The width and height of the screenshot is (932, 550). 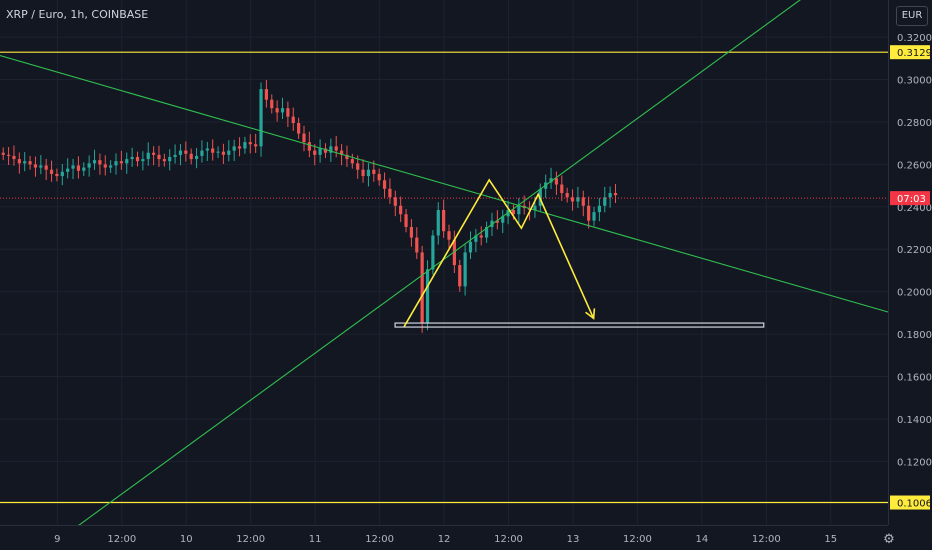 I want to click on projection-path, so click(x=499, y=253).